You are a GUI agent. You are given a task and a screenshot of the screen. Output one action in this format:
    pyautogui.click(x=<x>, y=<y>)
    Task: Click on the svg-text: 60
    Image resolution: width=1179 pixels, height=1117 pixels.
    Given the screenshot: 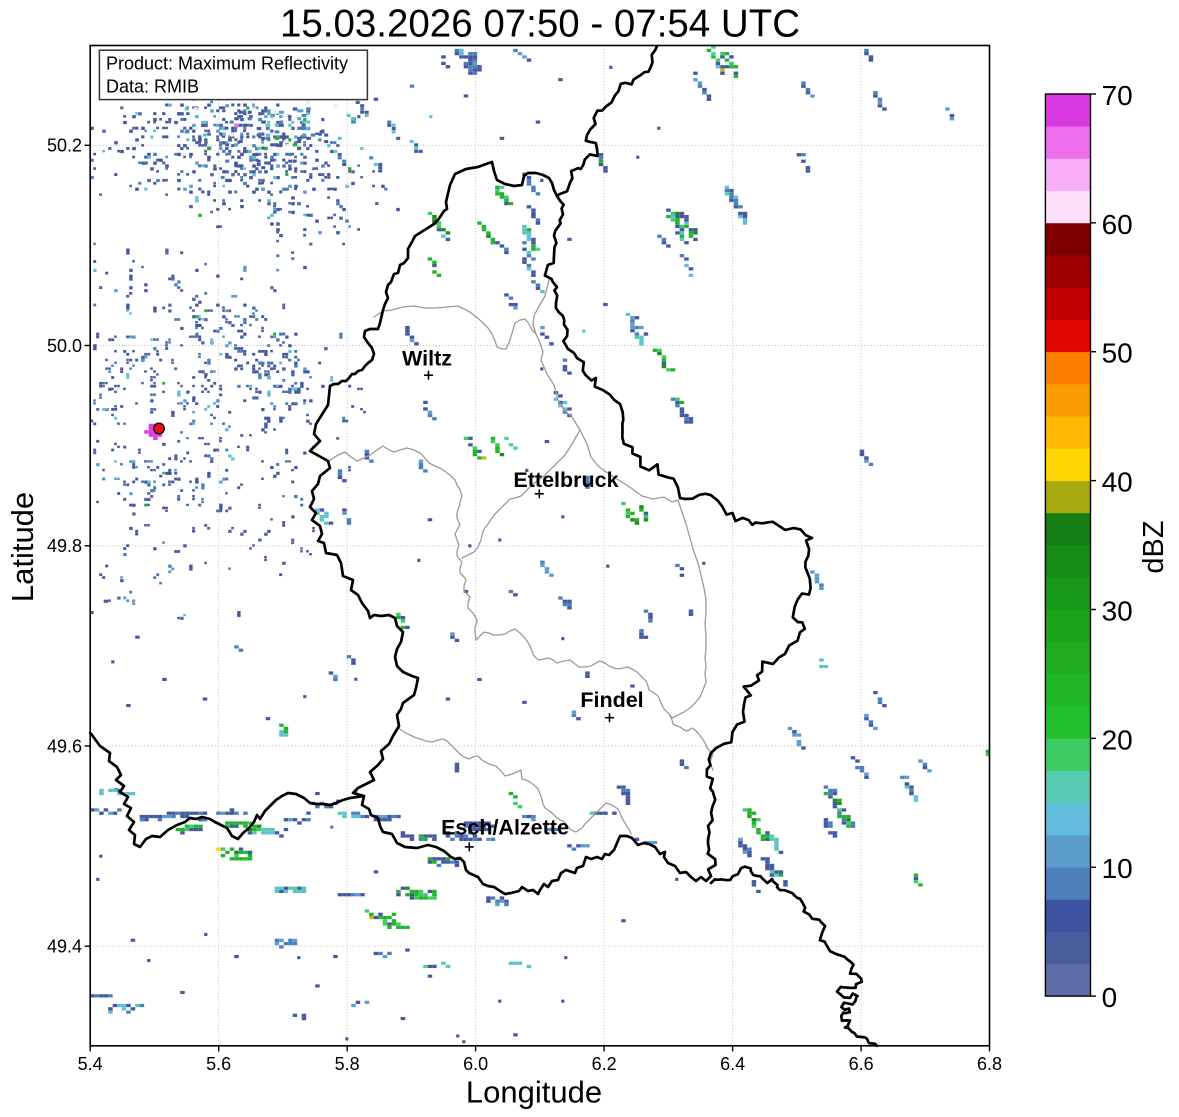 What is the action you would take?
    pyautogui.click(x=1117, y=224)
    